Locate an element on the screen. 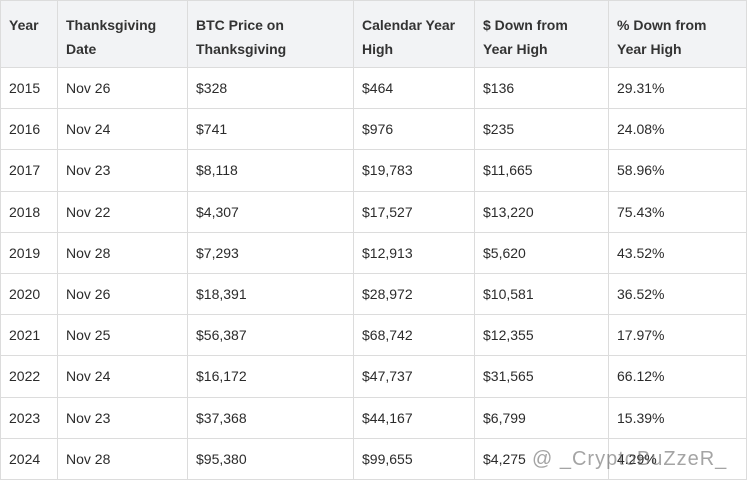  table-cell: $68,742 is located at coordinates (414, 335).